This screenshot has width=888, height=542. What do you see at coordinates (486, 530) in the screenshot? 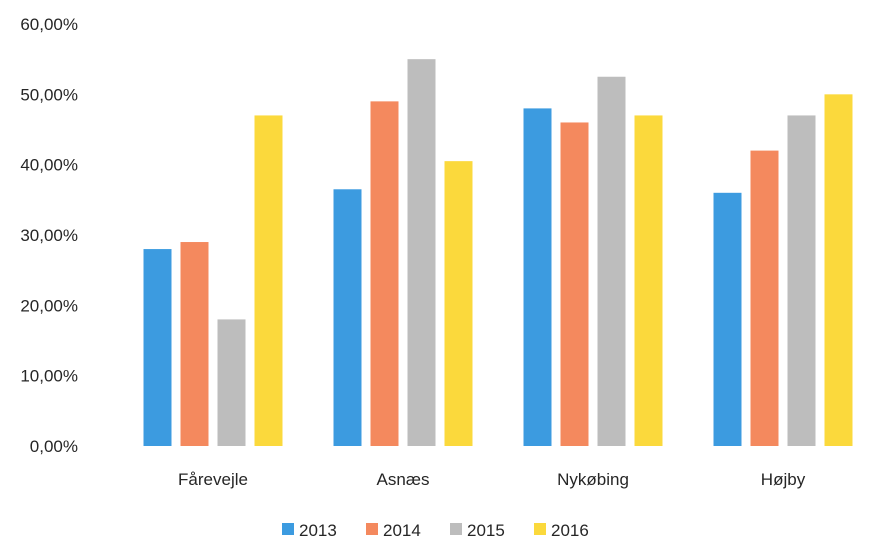
I see `legend-label: 2015` at bounding box center [486, 530].